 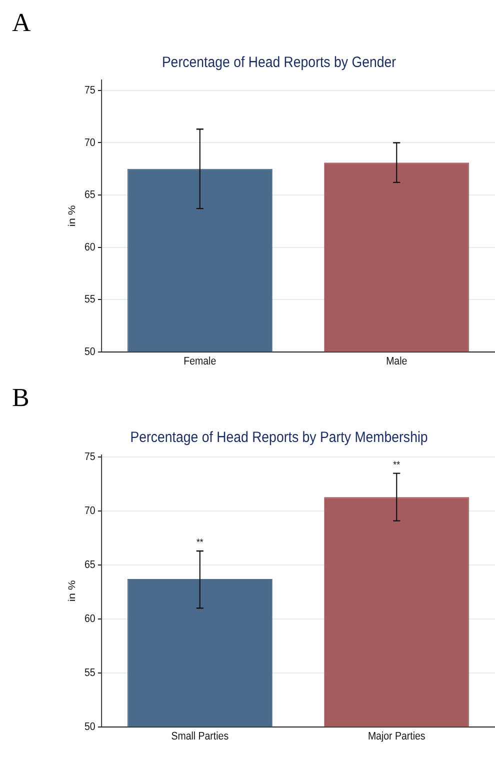 What do you see at coordinates (200, 362) in the screenshot?
I see `x-tick-label: Female` at bounding box center [200, 362].